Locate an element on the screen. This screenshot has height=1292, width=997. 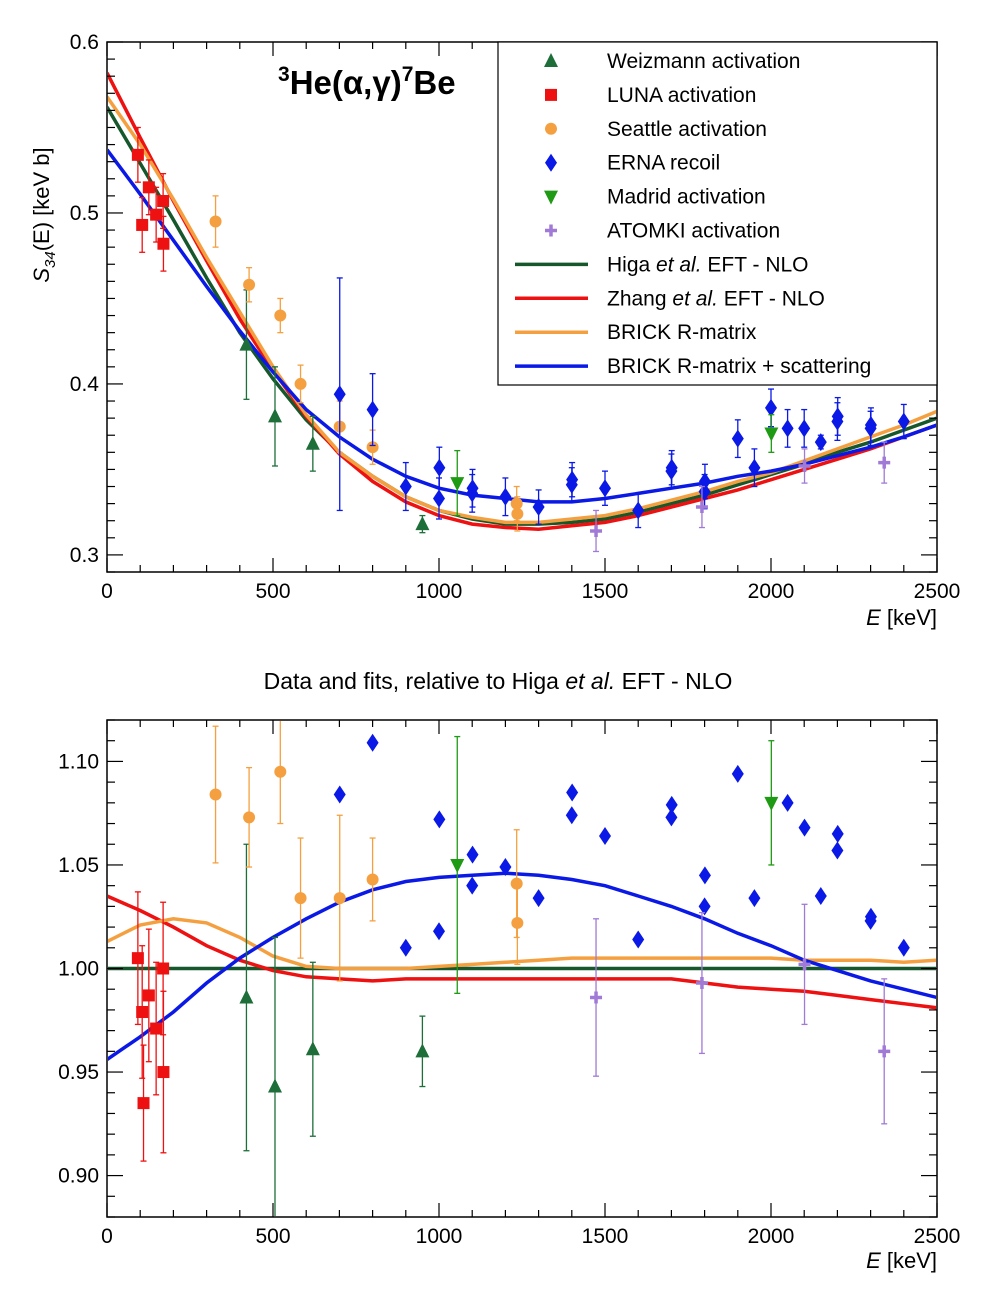
bottom-x-tick-label: 1000 is located at coordinates (439, 1236).